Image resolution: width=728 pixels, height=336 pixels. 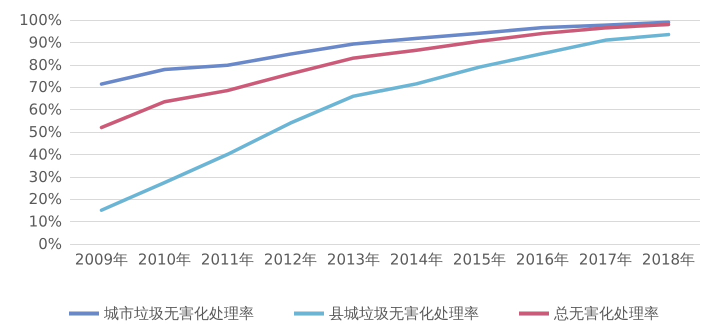 I want to click on x-tick-label: 2014年, so click(x=417, y=259).